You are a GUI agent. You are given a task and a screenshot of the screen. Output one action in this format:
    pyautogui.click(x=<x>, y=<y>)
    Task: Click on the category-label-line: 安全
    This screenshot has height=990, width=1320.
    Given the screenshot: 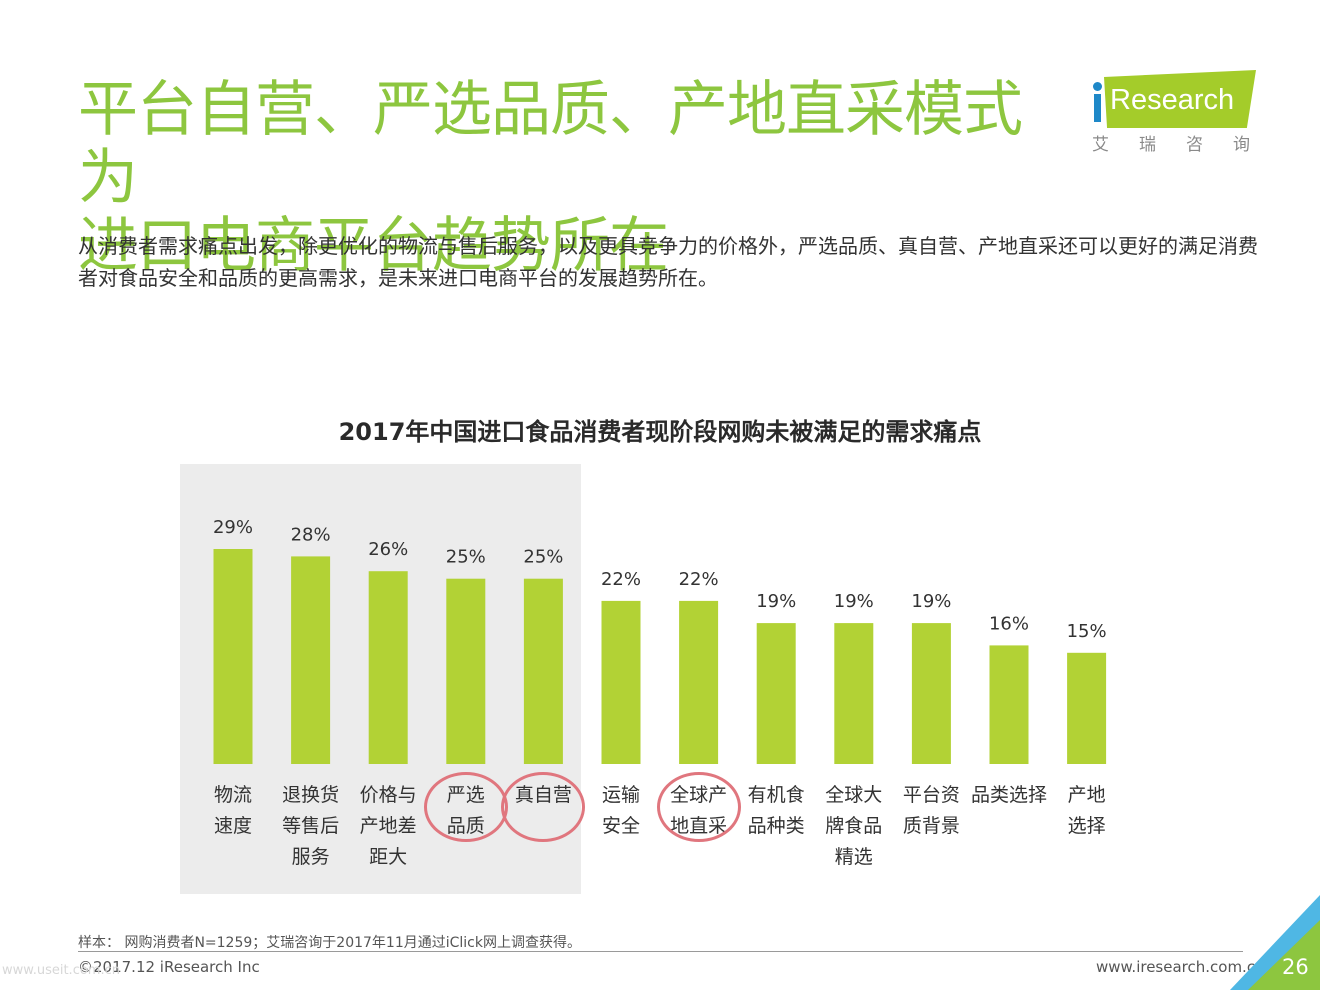 What is the action you would take?
    pyautogui.click(x=620, y=826)
    